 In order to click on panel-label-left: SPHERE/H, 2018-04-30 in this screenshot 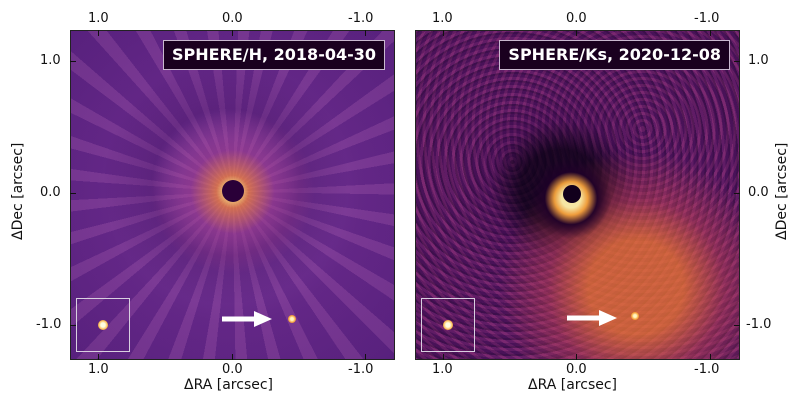, I will do `click(273, 55)`.